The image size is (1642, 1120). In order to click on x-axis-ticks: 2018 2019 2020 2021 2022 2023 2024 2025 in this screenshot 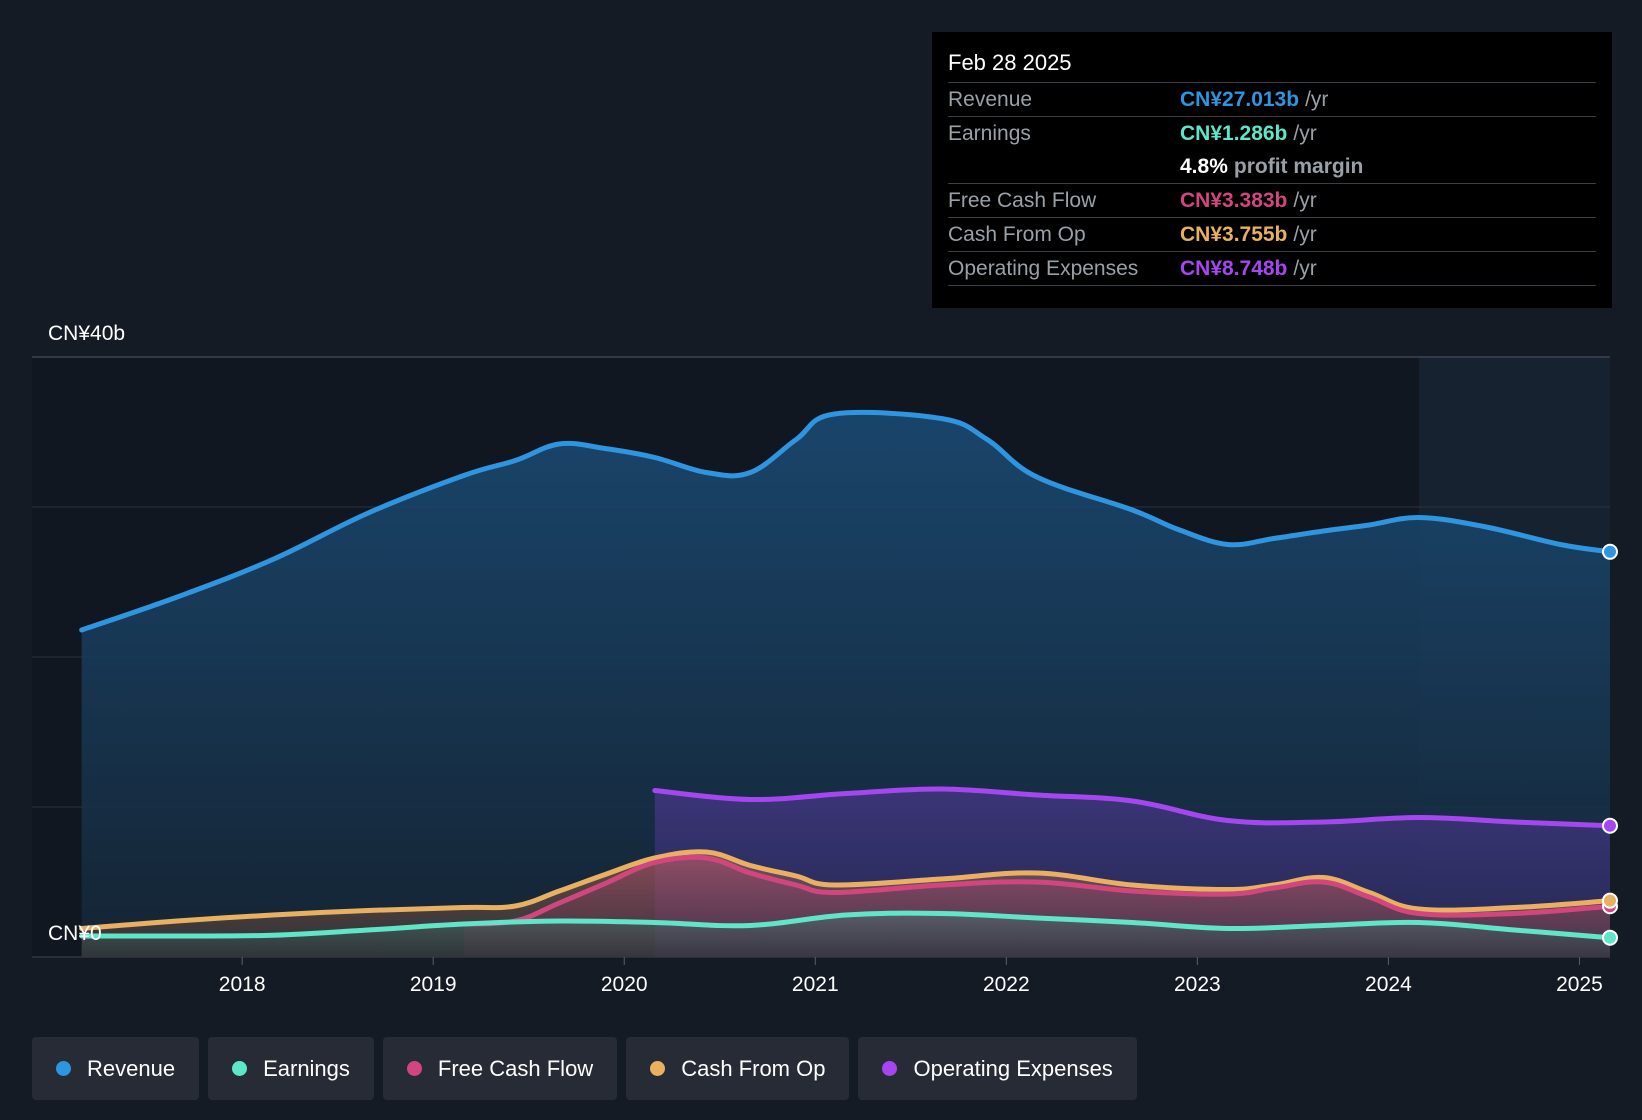, I will do `click(911, 976)`.